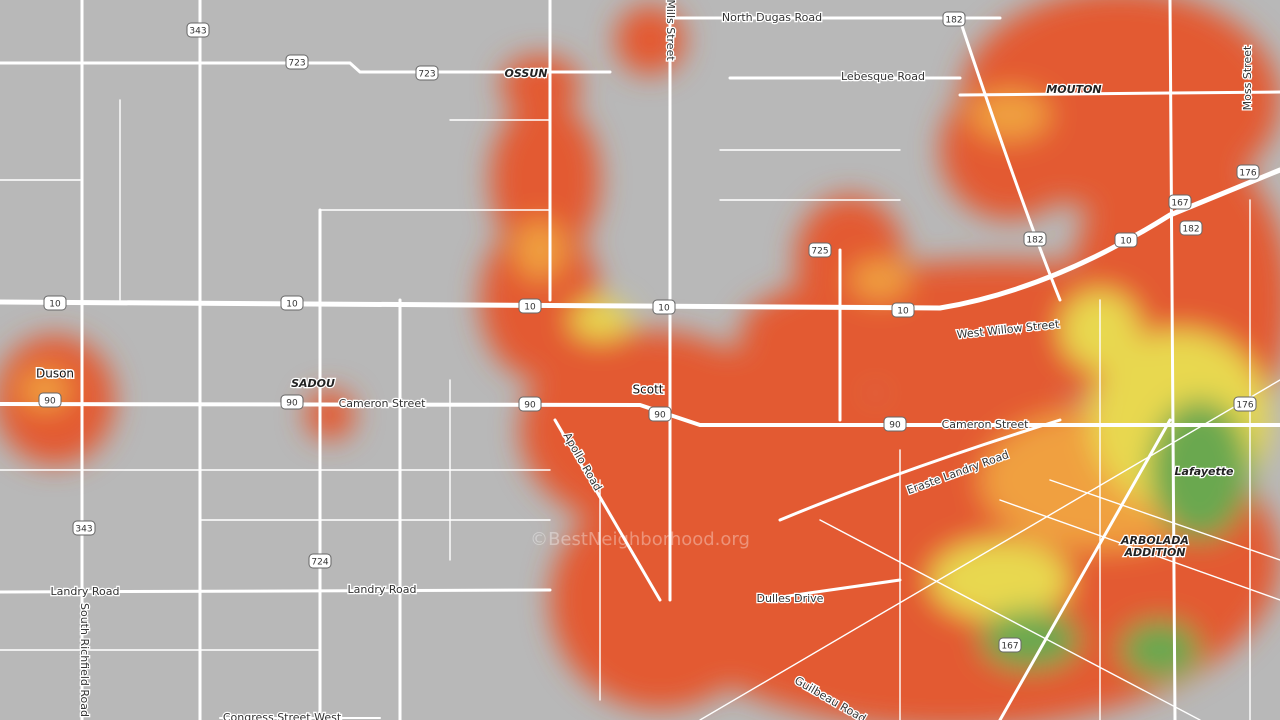  What do you see at coordinates (282, 715) in the screenshot?
I see `road-label: Congress Street West` at bounding box center [282, 715].